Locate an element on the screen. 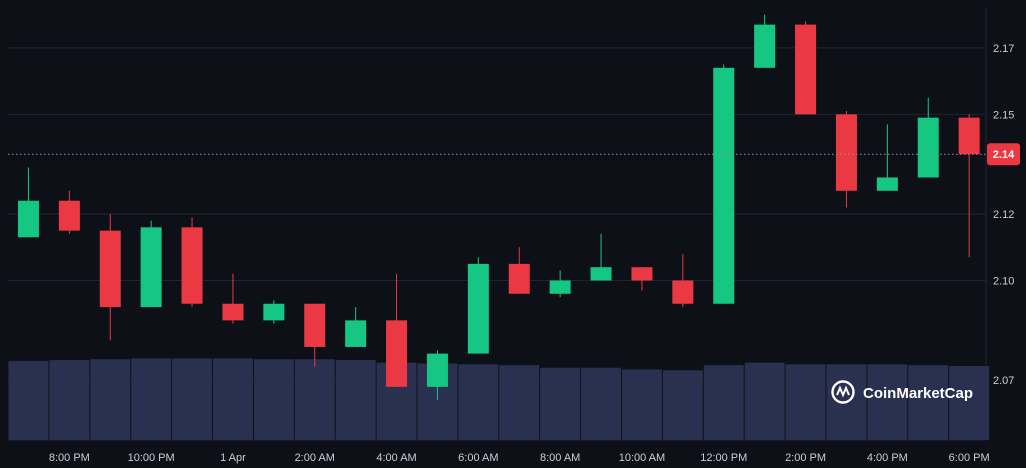 This screenshot has width=1026, height=468. coinmarketcap-logo-icon is located at coordinates (843, 392).